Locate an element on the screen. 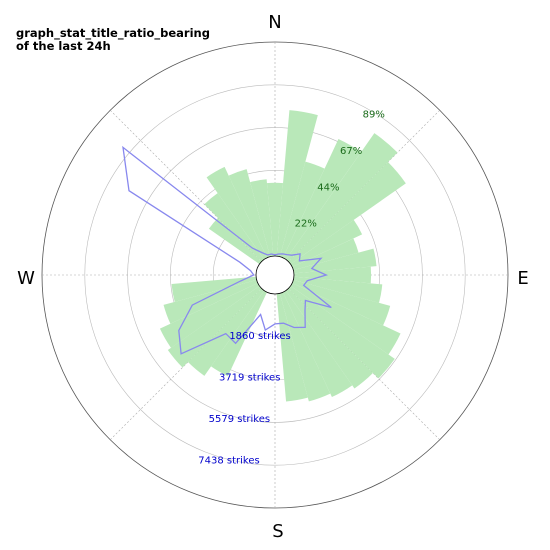 This screenshot has height=550, width=550. compass-label-e: E is located at coordinates (522, 278).